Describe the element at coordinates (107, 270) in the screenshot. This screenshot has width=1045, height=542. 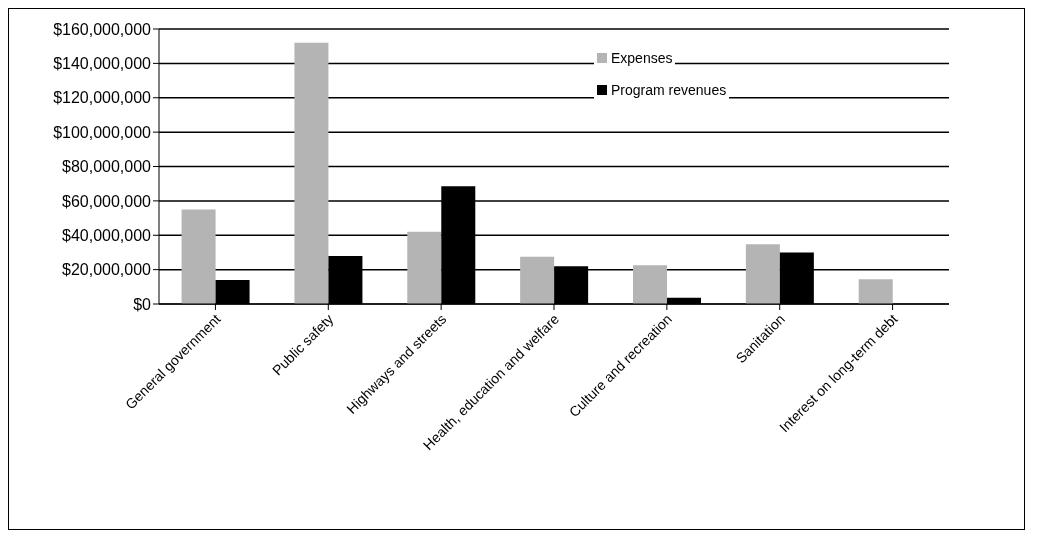
I see `y-tick-label: $20,000,000` at that location.